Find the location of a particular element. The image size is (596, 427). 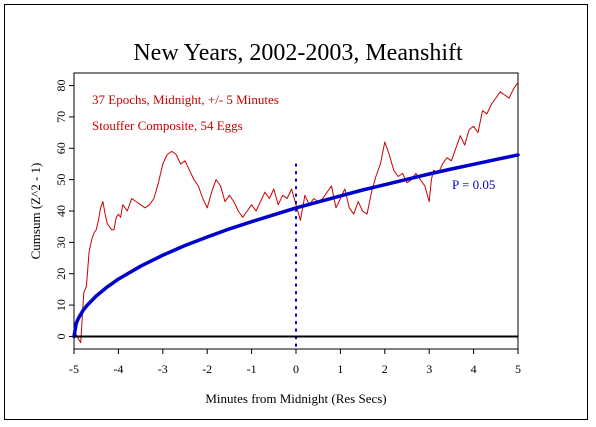

x-axis-label: Minutes from Midnight (Res Secs) is located at coordinates (295, 398).